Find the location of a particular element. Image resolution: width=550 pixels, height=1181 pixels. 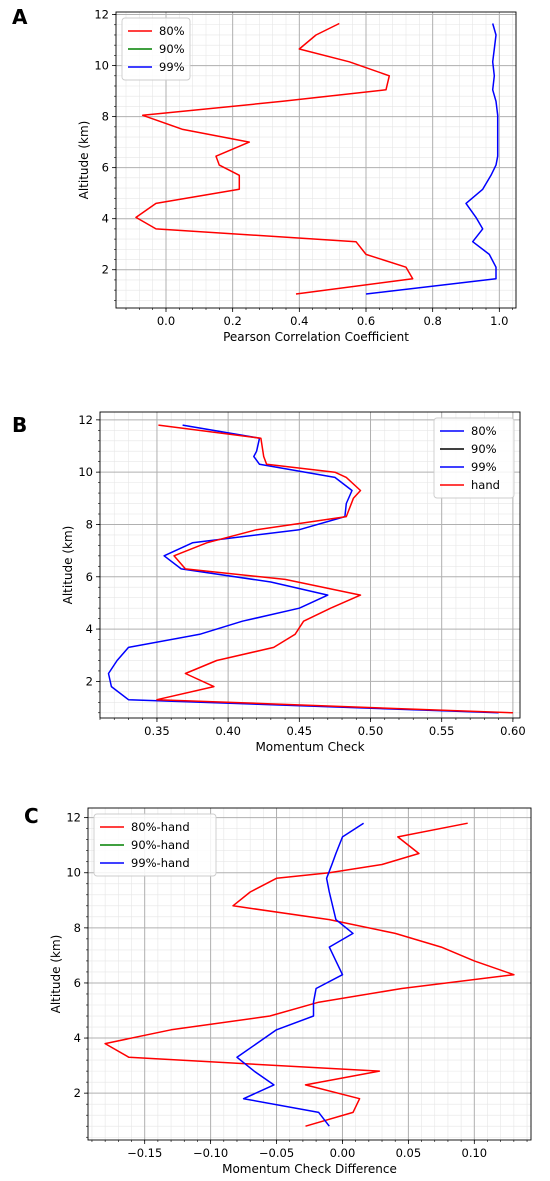

x-tick-label: 0.4 is located at coordinates (299, 321).